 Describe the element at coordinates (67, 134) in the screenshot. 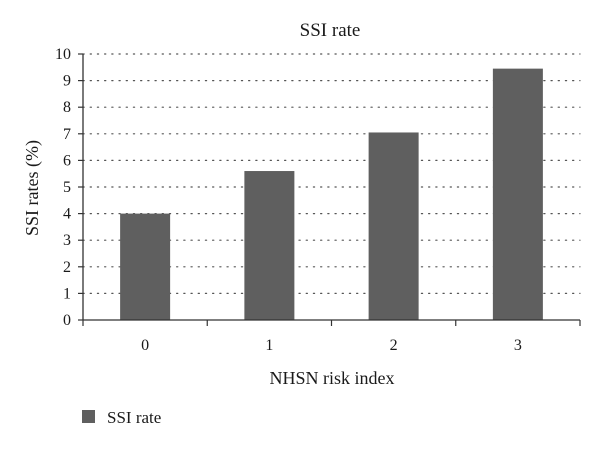

I see `y-tick-label: 7` at that location.